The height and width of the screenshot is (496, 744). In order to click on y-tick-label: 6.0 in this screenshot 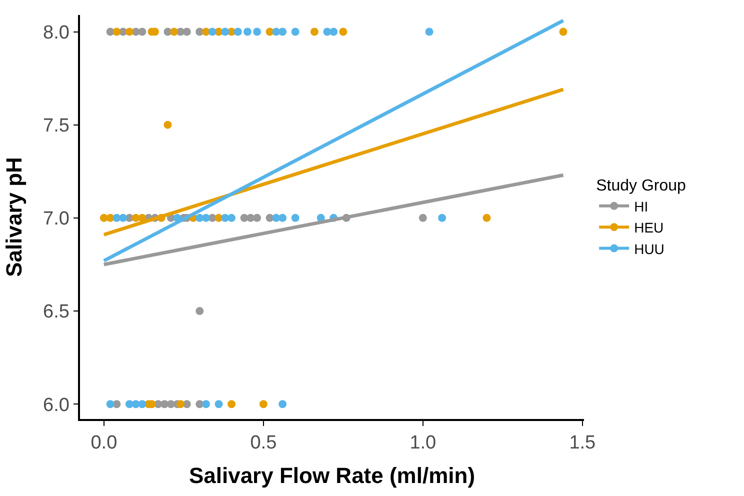, I will do `click(56, 405)`.